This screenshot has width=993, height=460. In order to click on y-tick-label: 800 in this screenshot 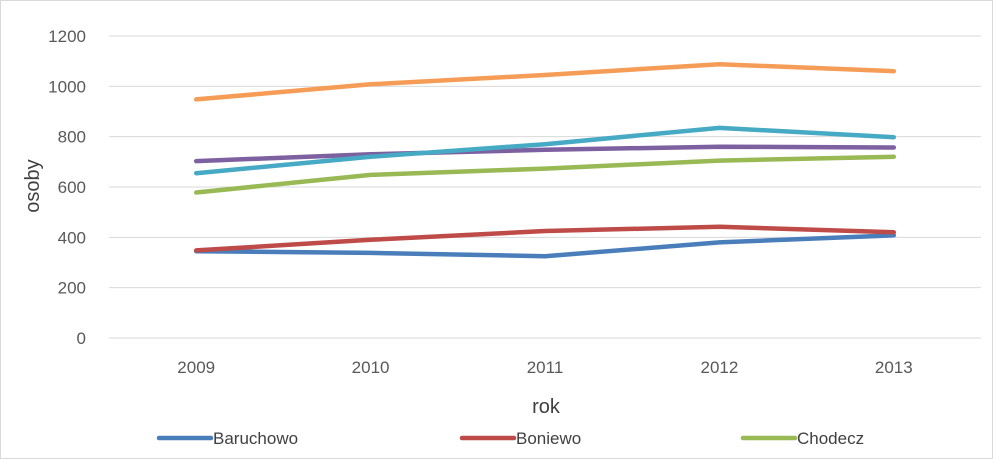, I will do `click(72, 137)`.